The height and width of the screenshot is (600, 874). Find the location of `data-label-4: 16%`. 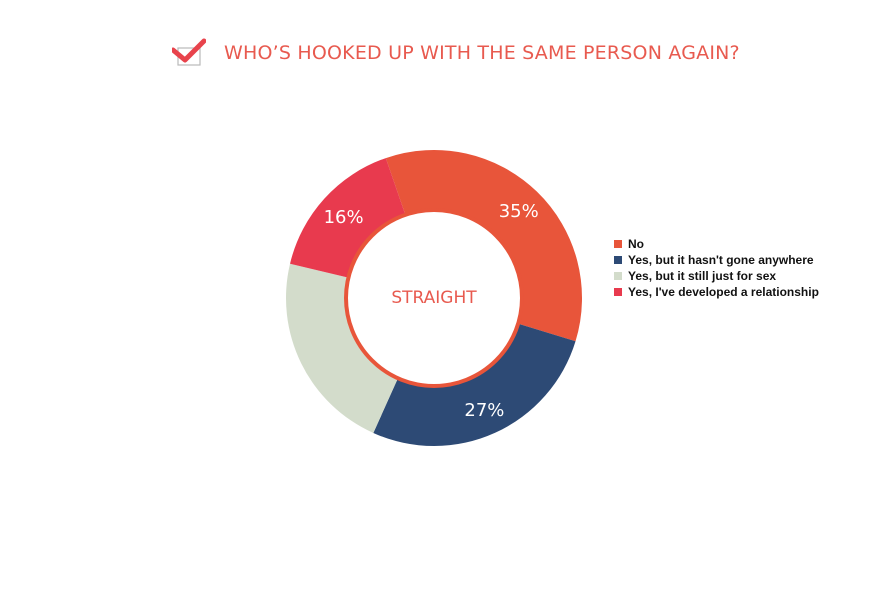

data-label-4: 16% is located at coordinates (344, 217).